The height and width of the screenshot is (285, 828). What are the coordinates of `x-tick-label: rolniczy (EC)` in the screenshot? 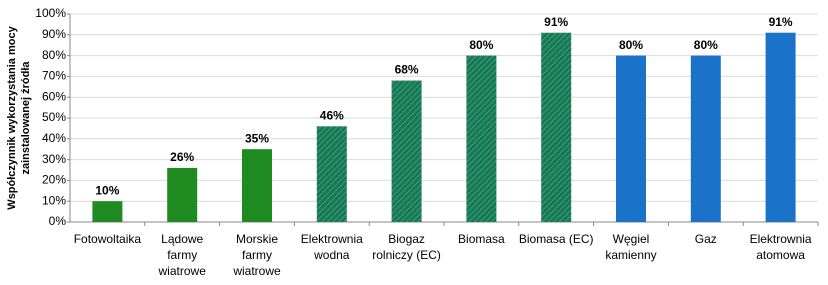 It's located at (406, 255).